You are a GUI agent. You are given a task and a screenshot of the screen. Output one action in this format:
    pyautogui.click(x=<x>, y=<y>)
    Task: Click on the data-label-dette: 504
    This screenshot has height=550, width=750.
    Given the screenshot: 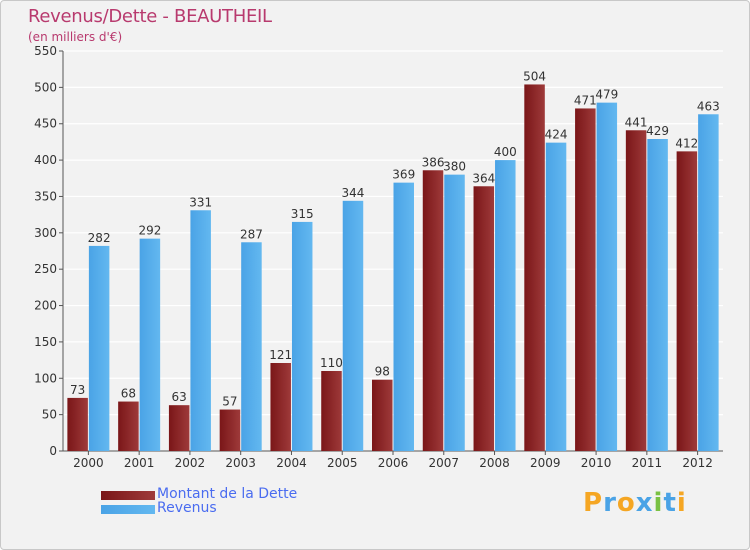 What is the action you would take?
    pyautogui.click(x=534, y=76)
    